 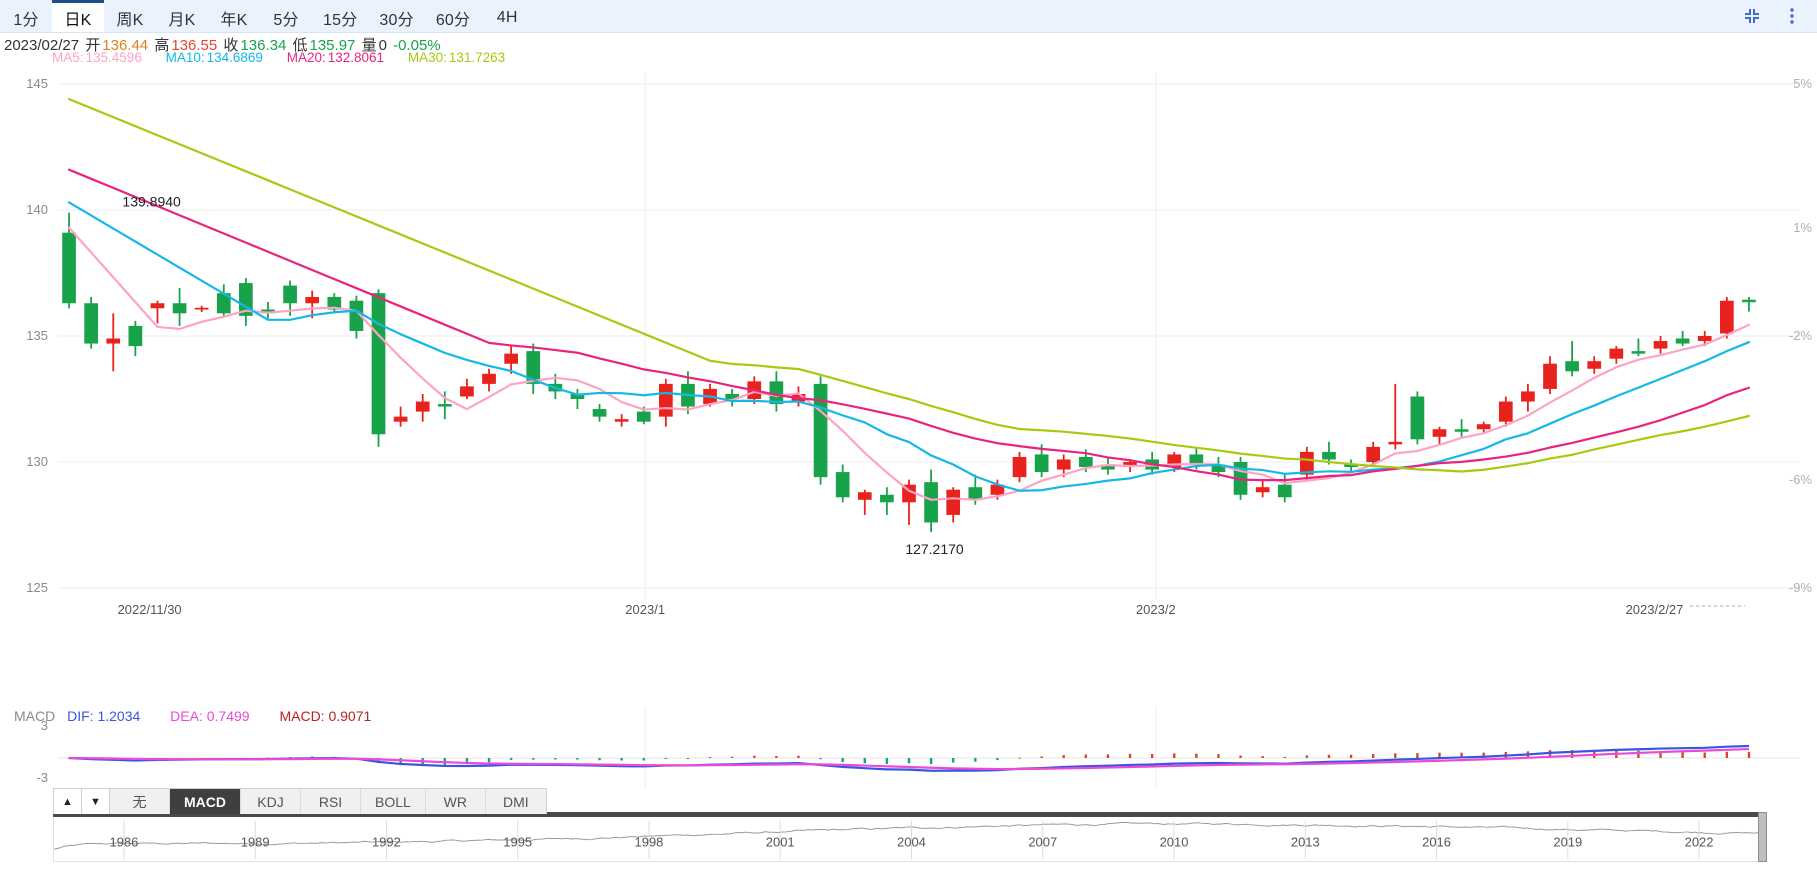 I want to click on indicator-tab-boll: BOLL, so click(x=393, y=801).